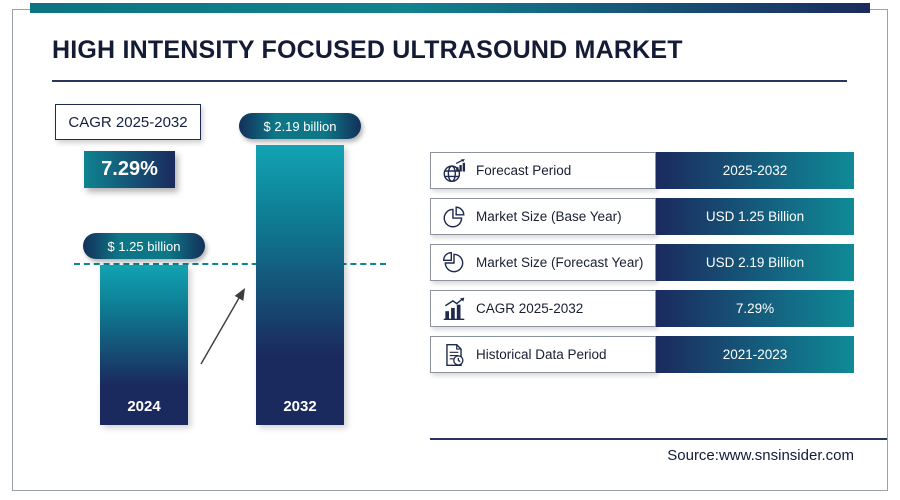 The height and width of the screenshot is (500, 900). I want to click on pie-chart-icon, so click(454, 217).